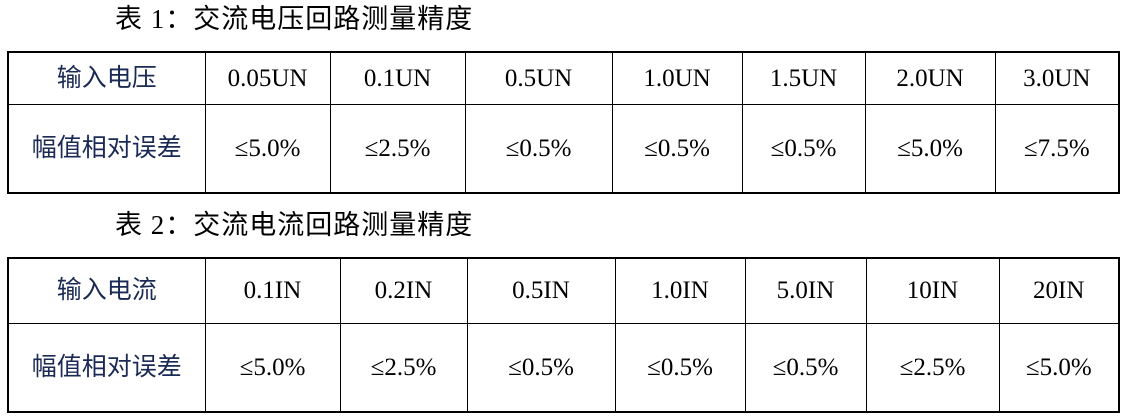  What do you see at coordinates (932, 290) in the screenshot?
I see `column-header: 10IN` at bounding box center [932, 290].